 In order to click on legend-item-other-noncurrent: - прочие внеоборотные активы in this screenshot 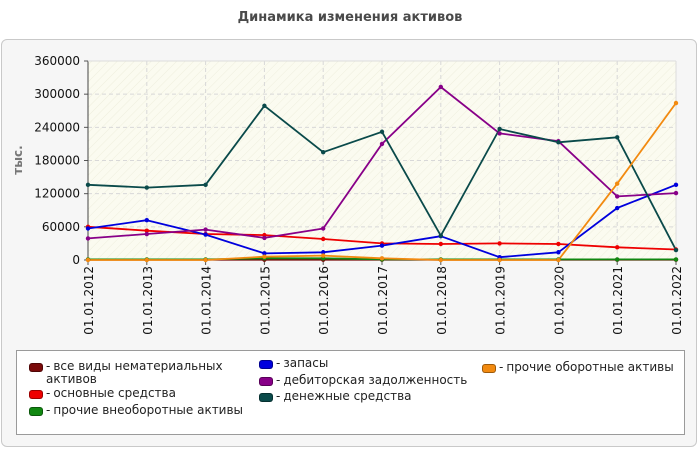, I will do `click(136, 410)`.